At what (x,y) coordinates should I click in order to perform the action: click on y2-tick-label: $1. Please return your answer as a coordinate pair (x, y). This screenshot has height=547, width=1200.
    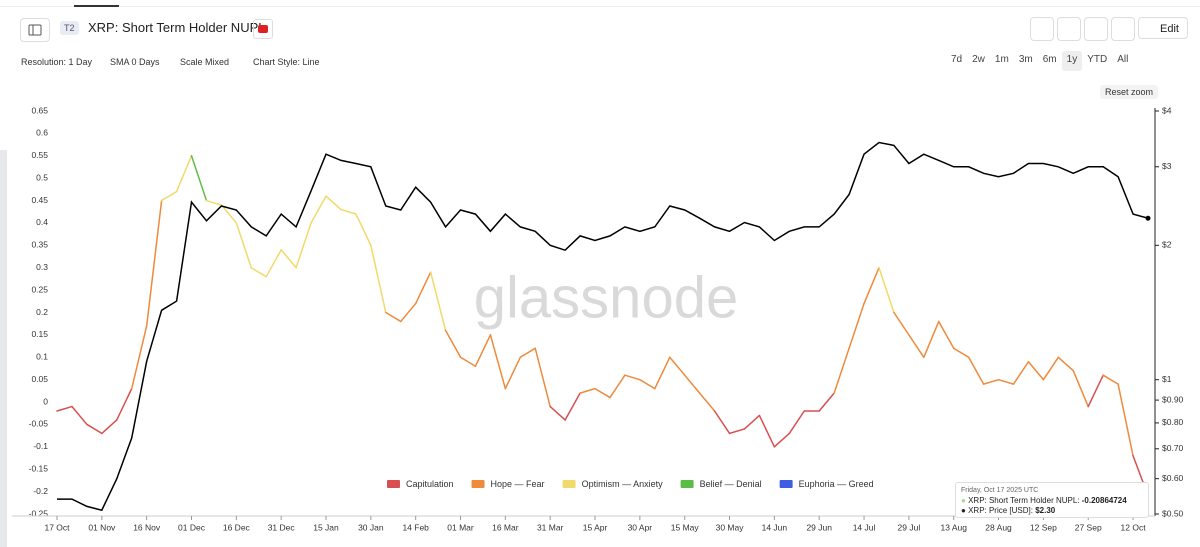
    Looking at the image, I should click on (1167, 379).